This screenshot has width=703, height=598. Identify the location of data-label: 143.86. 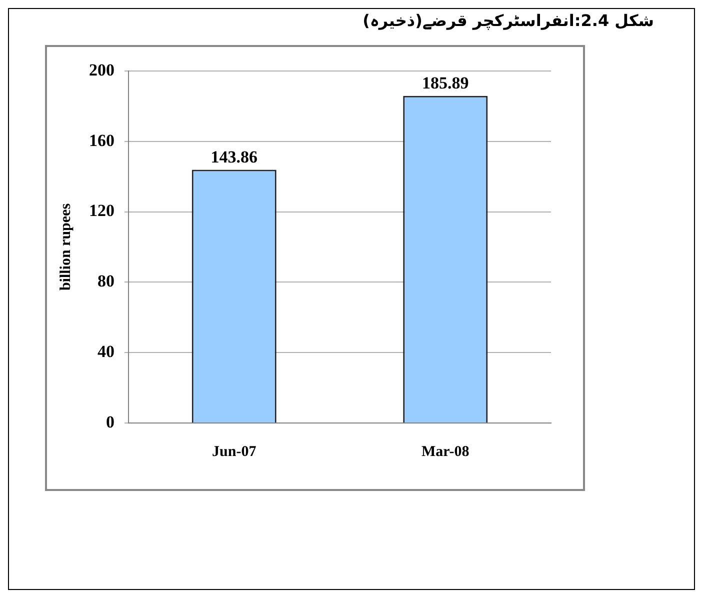
(234, 157).